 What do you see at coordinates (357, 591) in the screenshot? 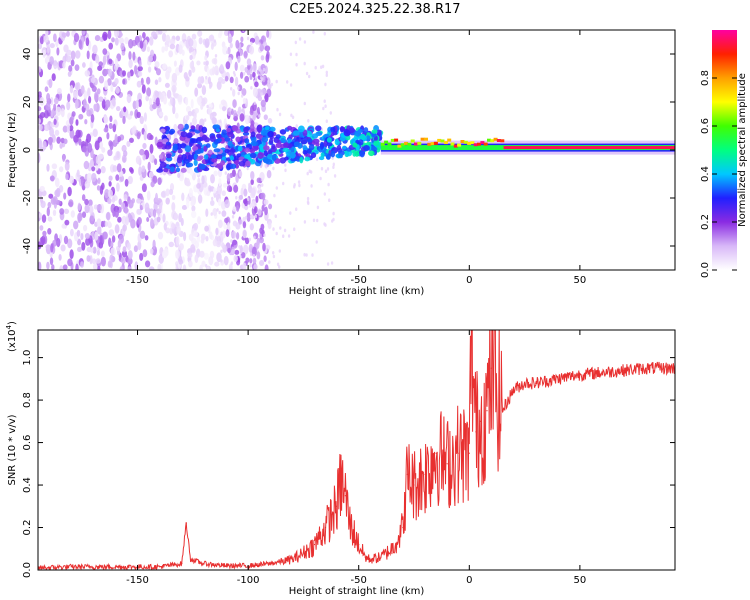
I see `line-x-axis-label: Height of straight line (km)` at bounding box center [357, 591].